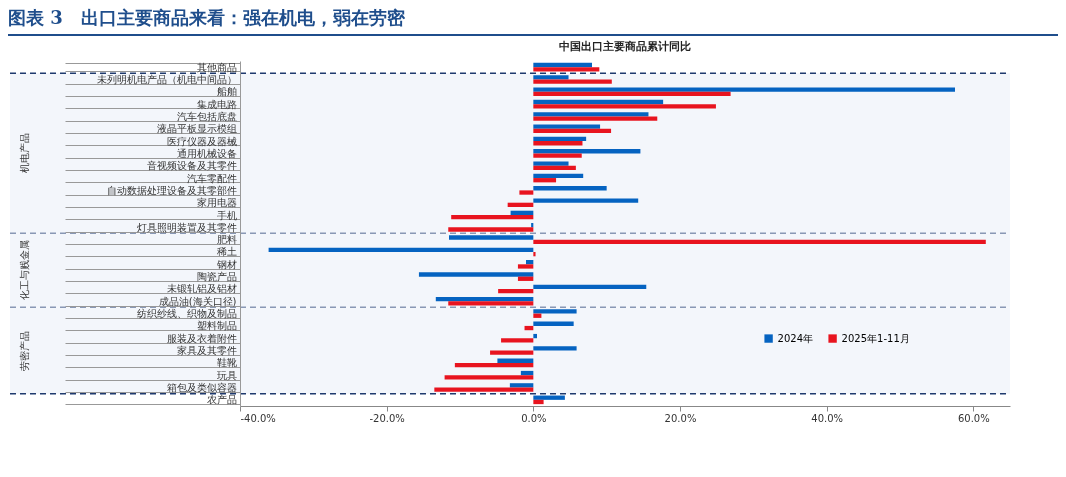  What do you see at coordinates (24, 270) in the screenshot?
I see `band-label: 化工与贱金属` at bounding box center [24, 270].